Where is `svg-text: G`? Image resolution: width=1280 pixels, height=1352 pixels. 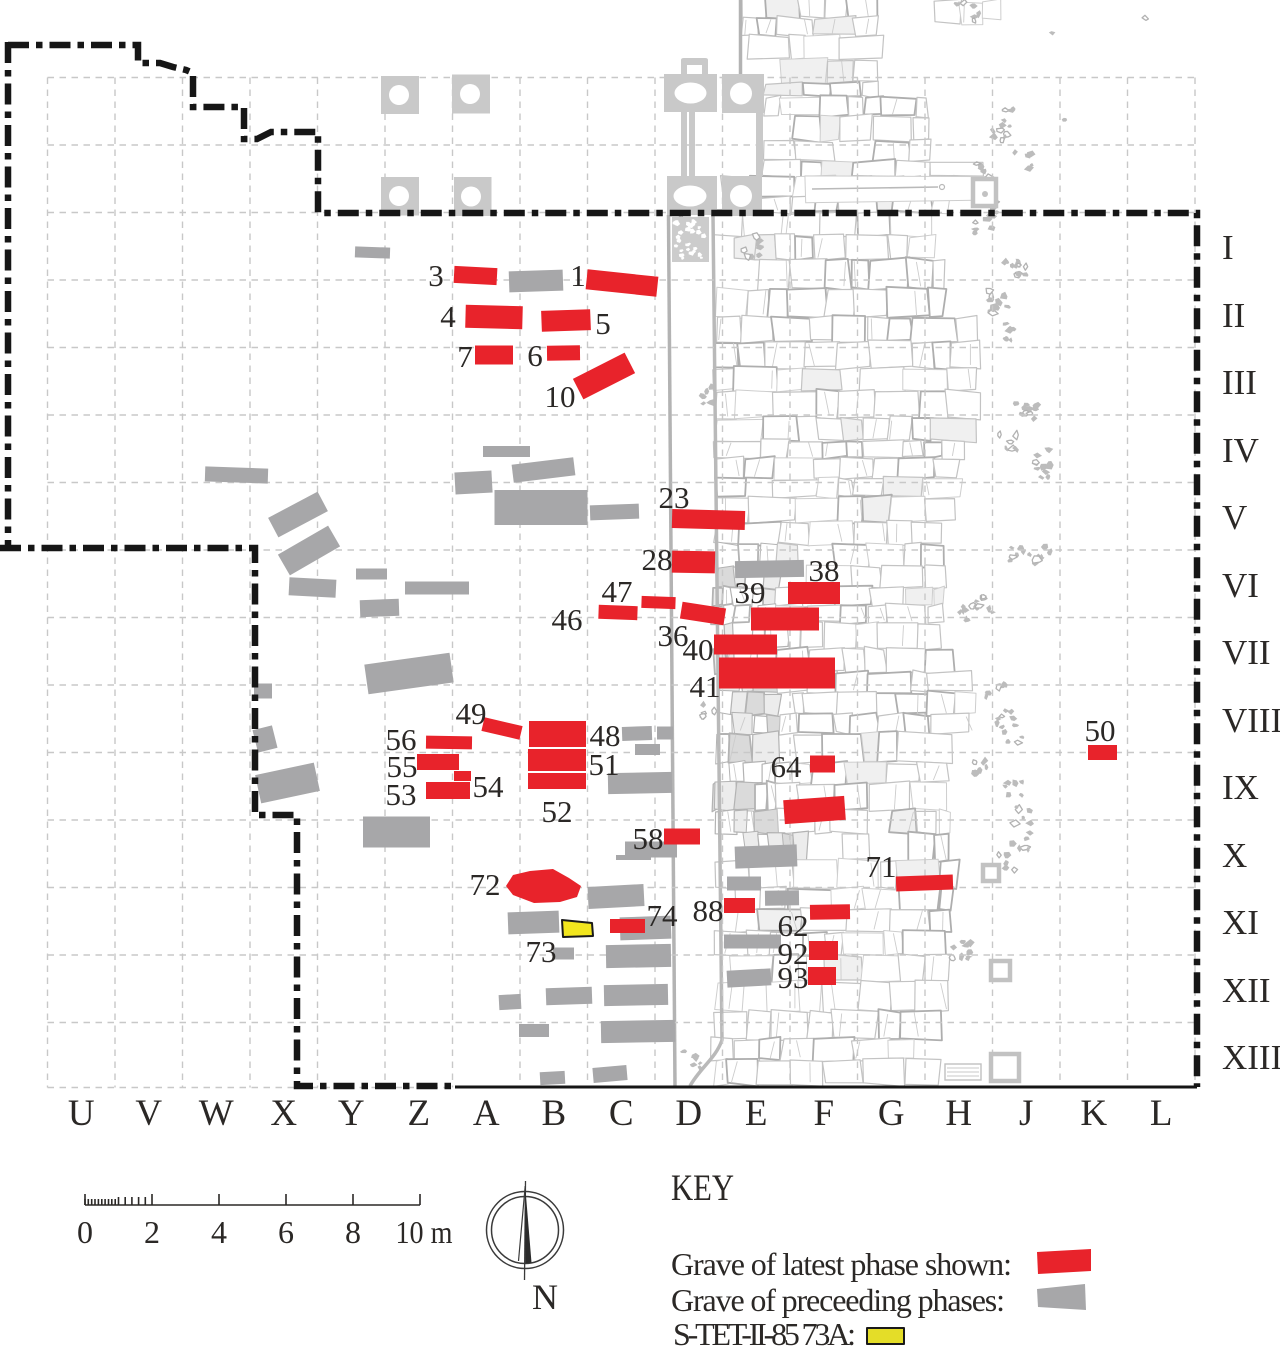 svg-text: G is located at coordinates (891, 1113).